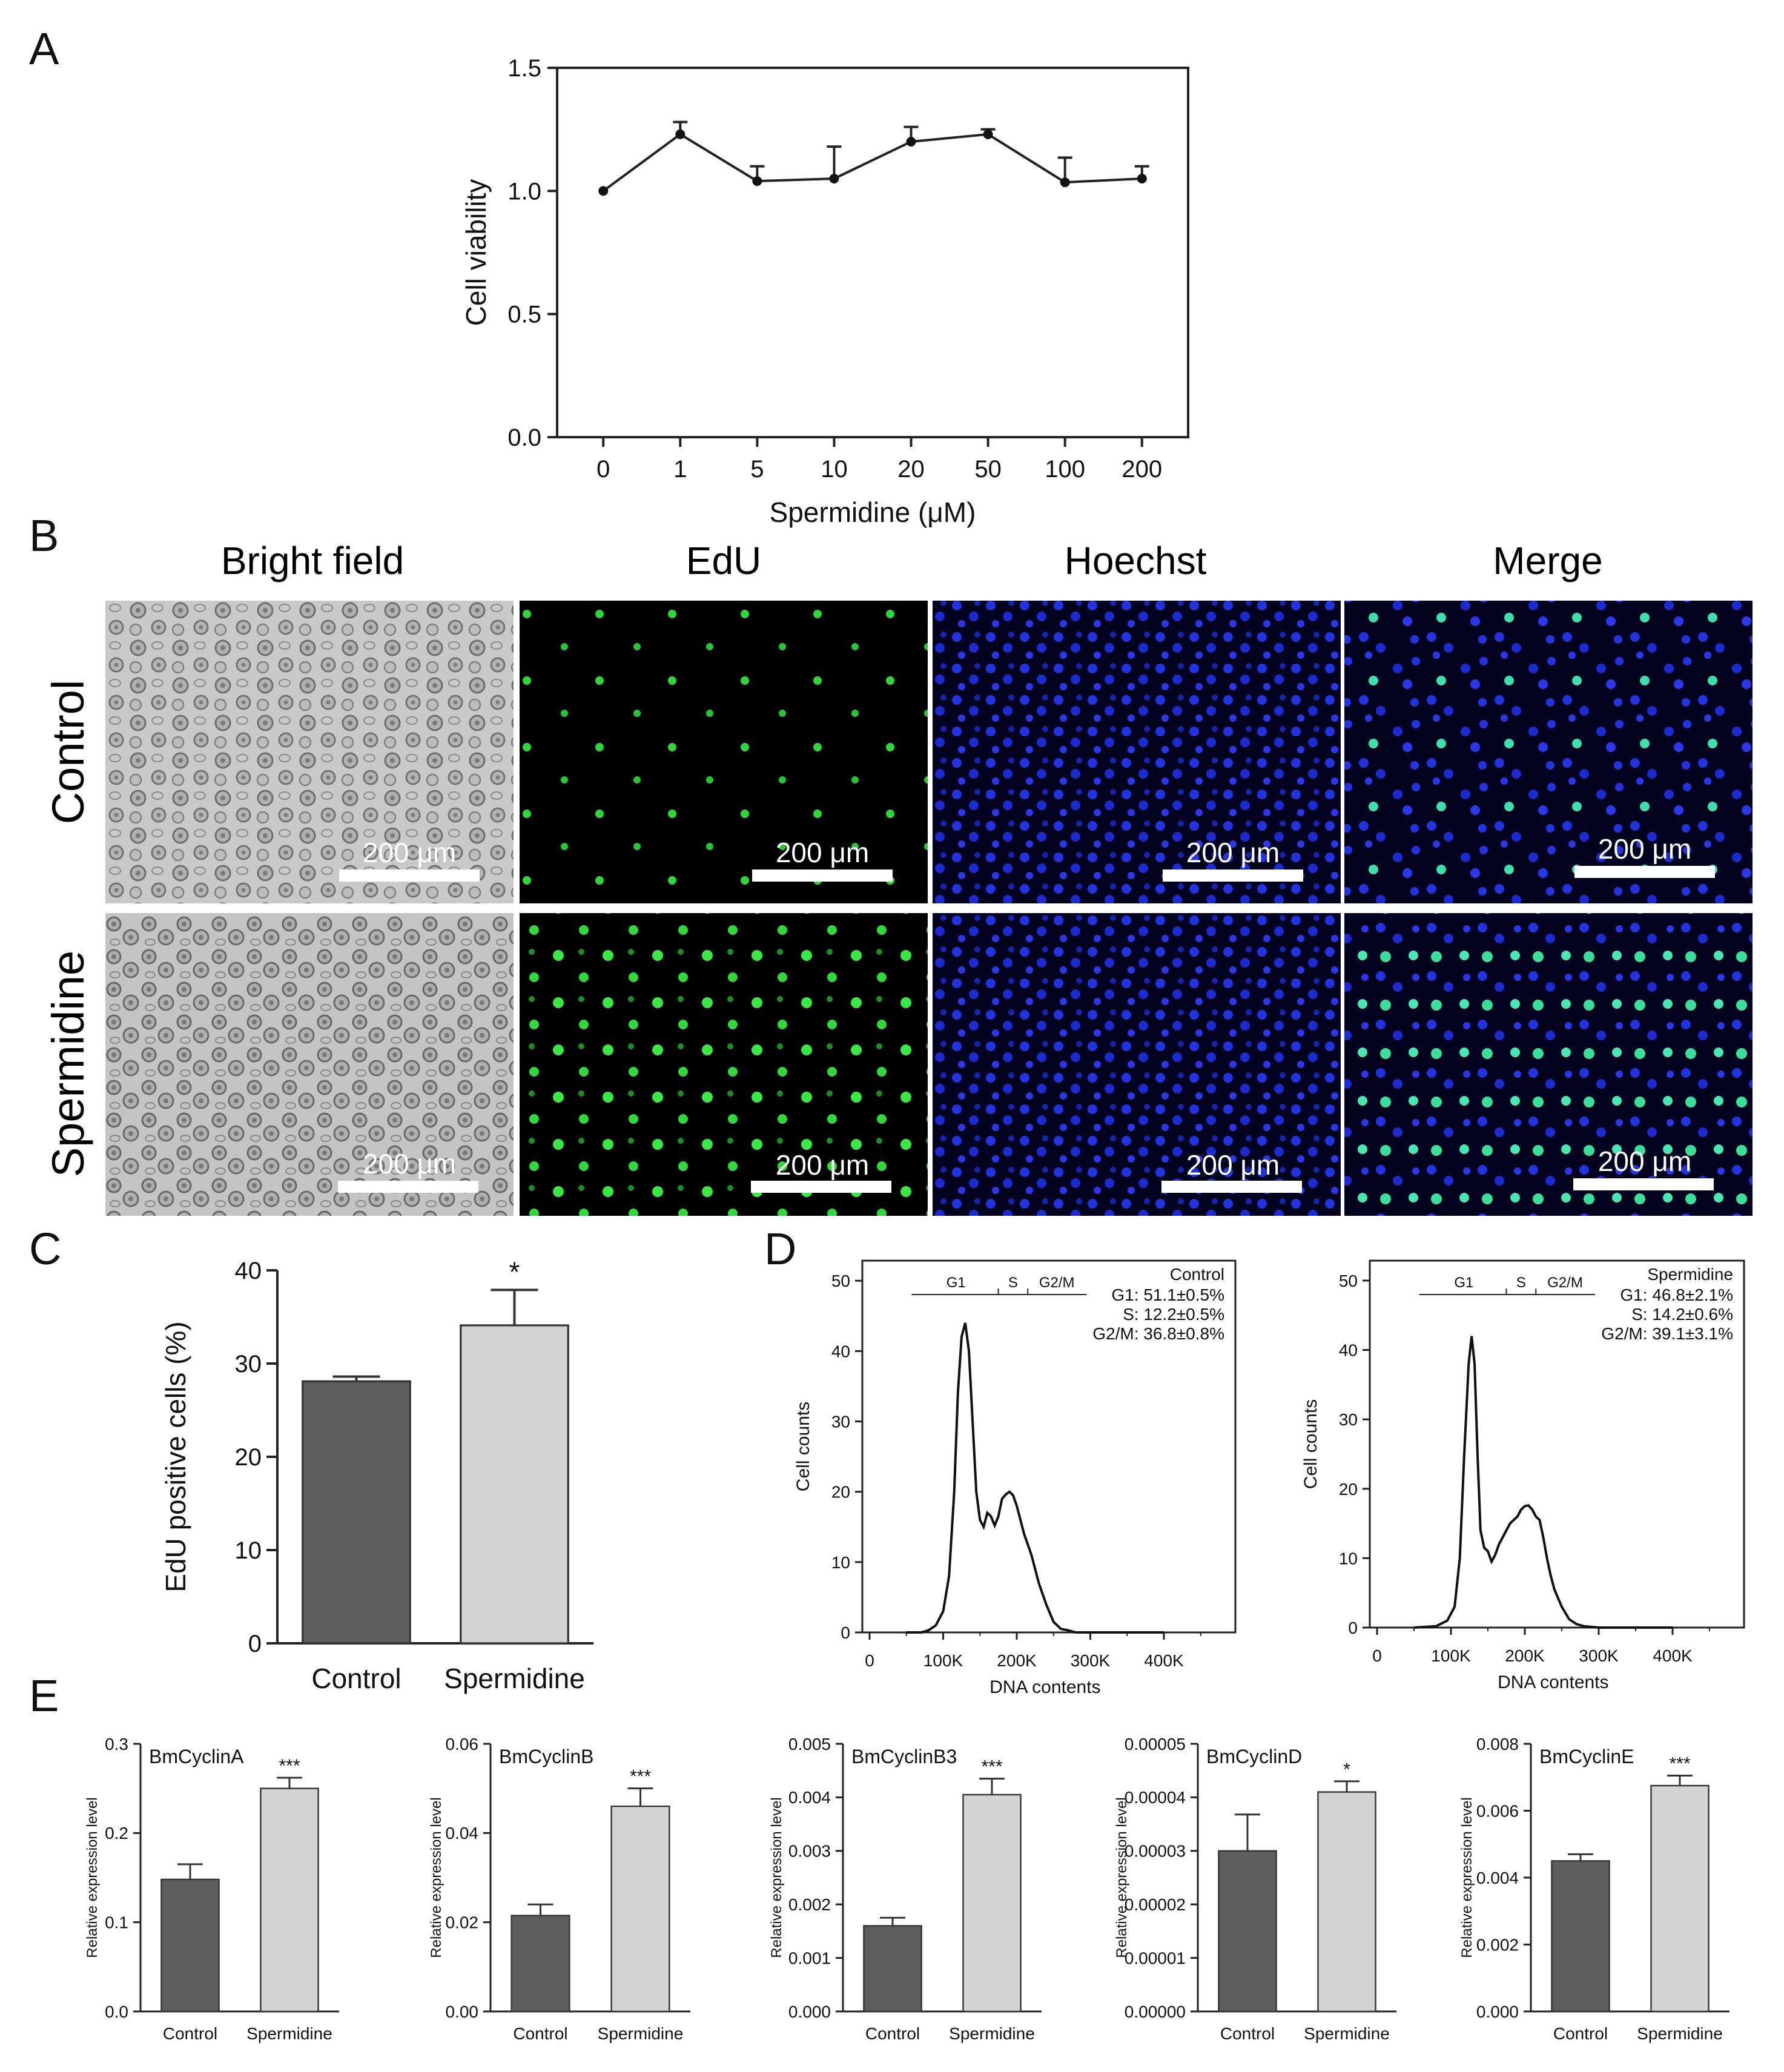 Image resolution: width=1784 pixels, height=2072 pixels. What do you see at coordinates (1155, 1904) in the screenshot?
I see `y-tick-label: 0.00002` at bounding box center [1155, 1904].